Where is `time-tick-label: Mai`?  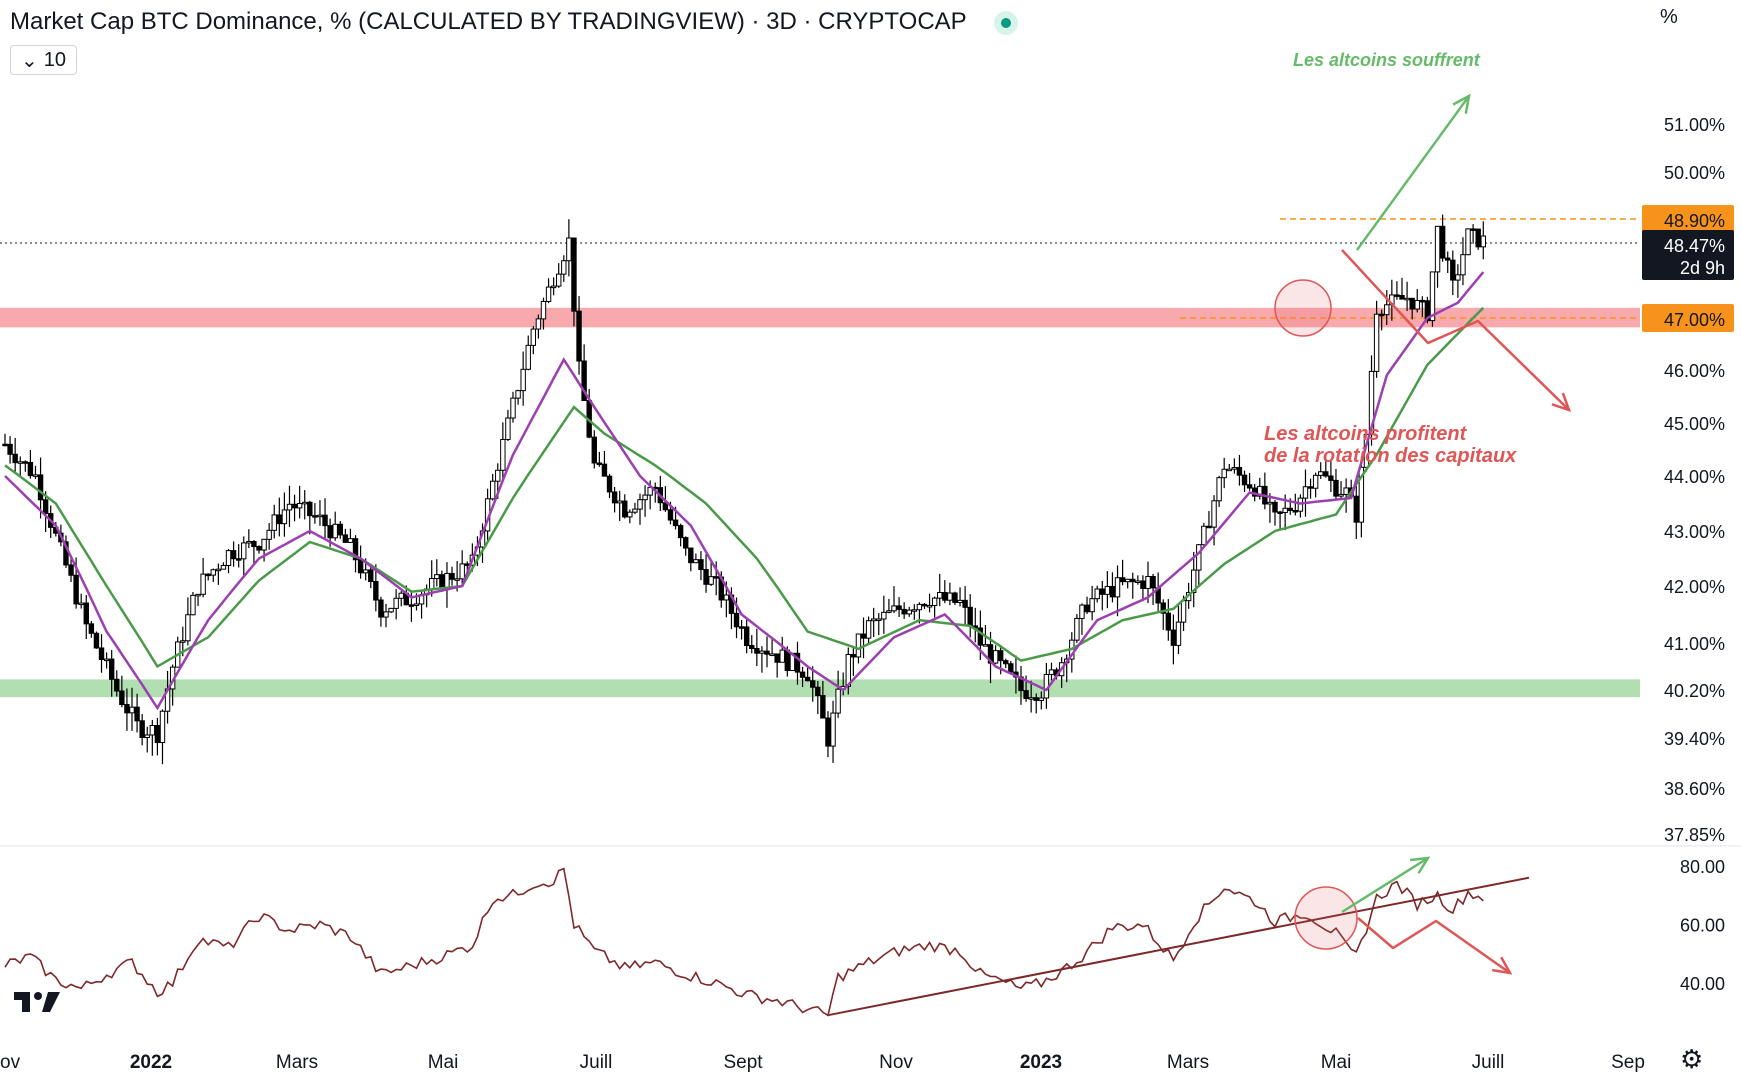 time-tick-label: Mai is located at coordinates (1336, 1062).